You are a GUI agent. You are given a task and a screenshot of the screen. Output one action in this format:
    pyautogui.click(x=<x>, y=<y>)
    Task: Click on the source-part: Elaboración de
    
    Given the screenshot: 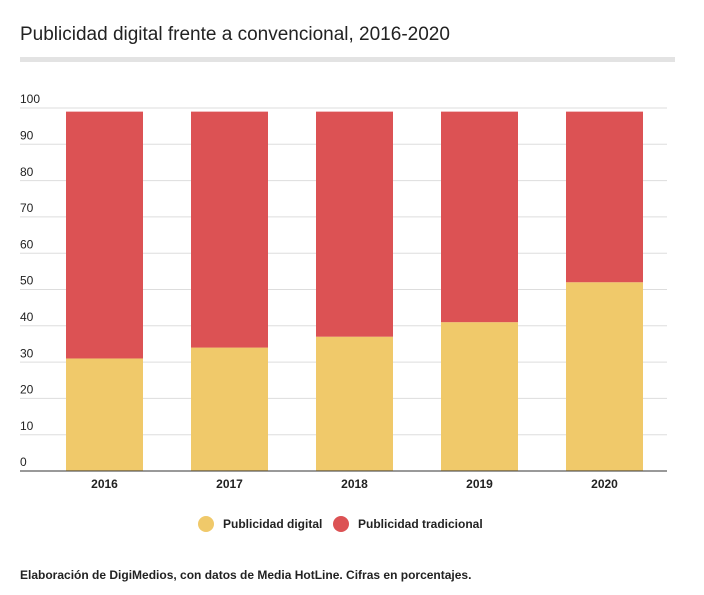 What is the action you would take?
    pyautogui.click(x=64, y=575)
    